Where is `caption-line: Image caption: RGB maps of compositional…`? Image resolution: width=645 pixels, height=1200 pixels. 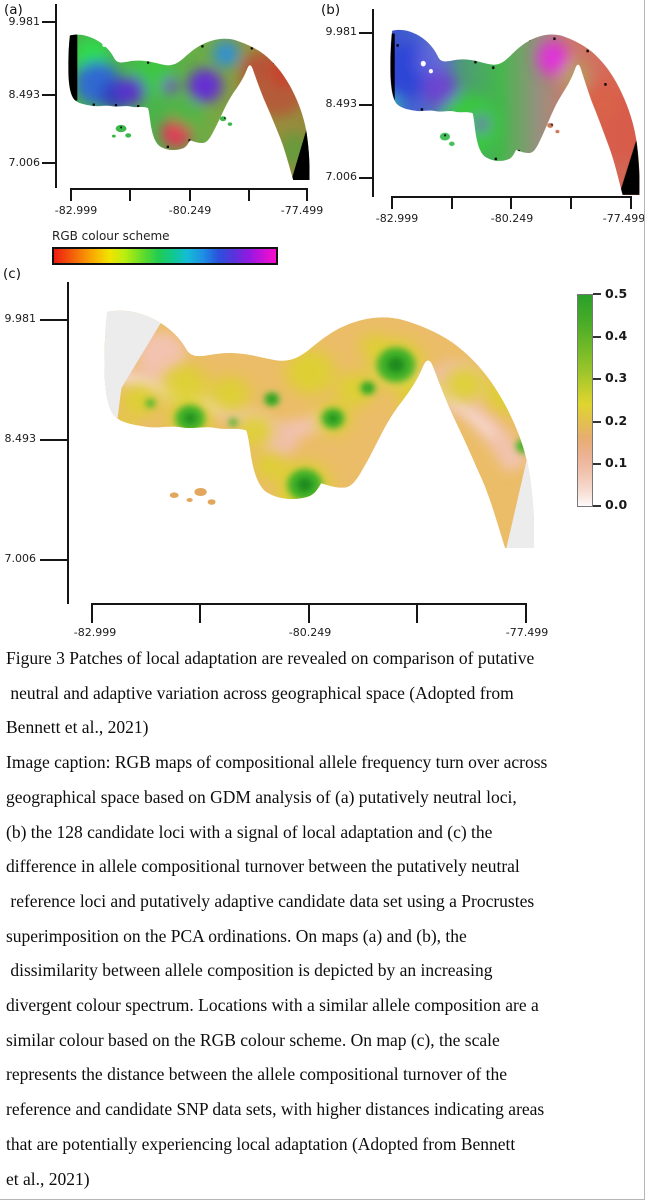
caption-line: Image caption: RGB maps of compositional… is located at coordinates (277, 762).